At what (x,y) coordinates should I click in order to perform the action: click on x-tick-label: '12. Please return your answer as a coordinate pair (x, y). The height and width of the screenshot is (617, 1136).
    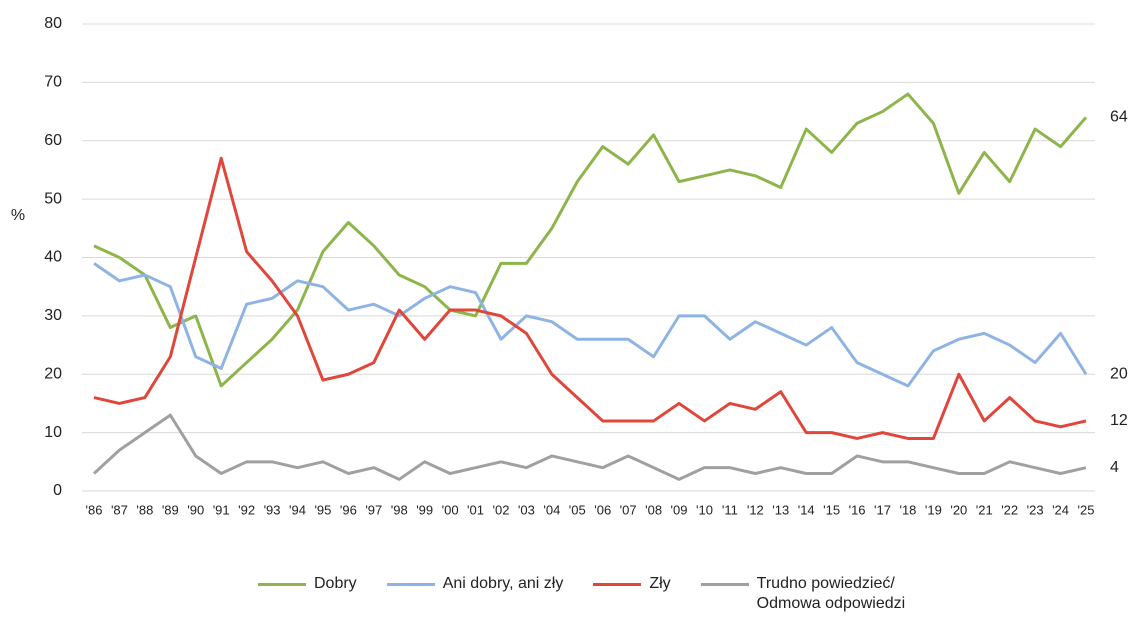
    Looking at the image, I should click on (755, 509).